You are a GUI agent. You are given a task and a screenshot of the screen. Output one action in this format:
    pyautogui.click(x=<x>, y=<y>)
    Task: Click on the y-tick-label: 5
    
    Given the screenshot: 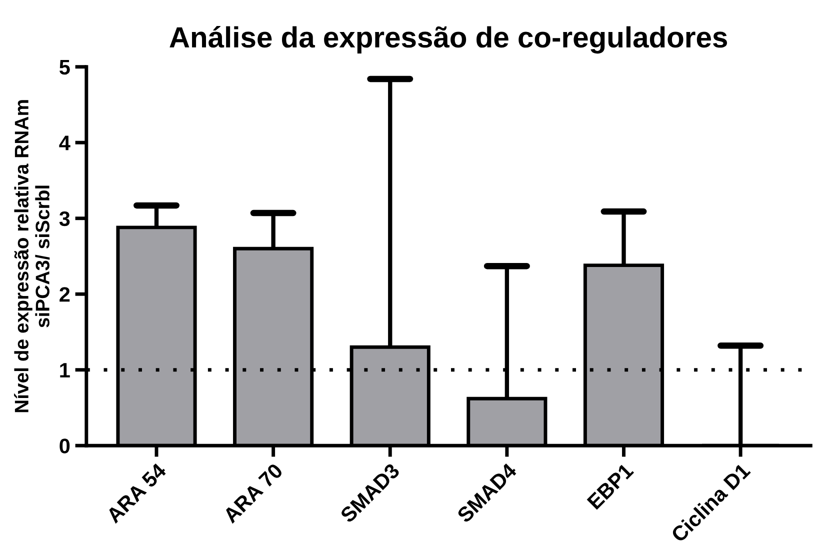 What is the action you would take?
    pyautogui.click(x=65, y=67)
    